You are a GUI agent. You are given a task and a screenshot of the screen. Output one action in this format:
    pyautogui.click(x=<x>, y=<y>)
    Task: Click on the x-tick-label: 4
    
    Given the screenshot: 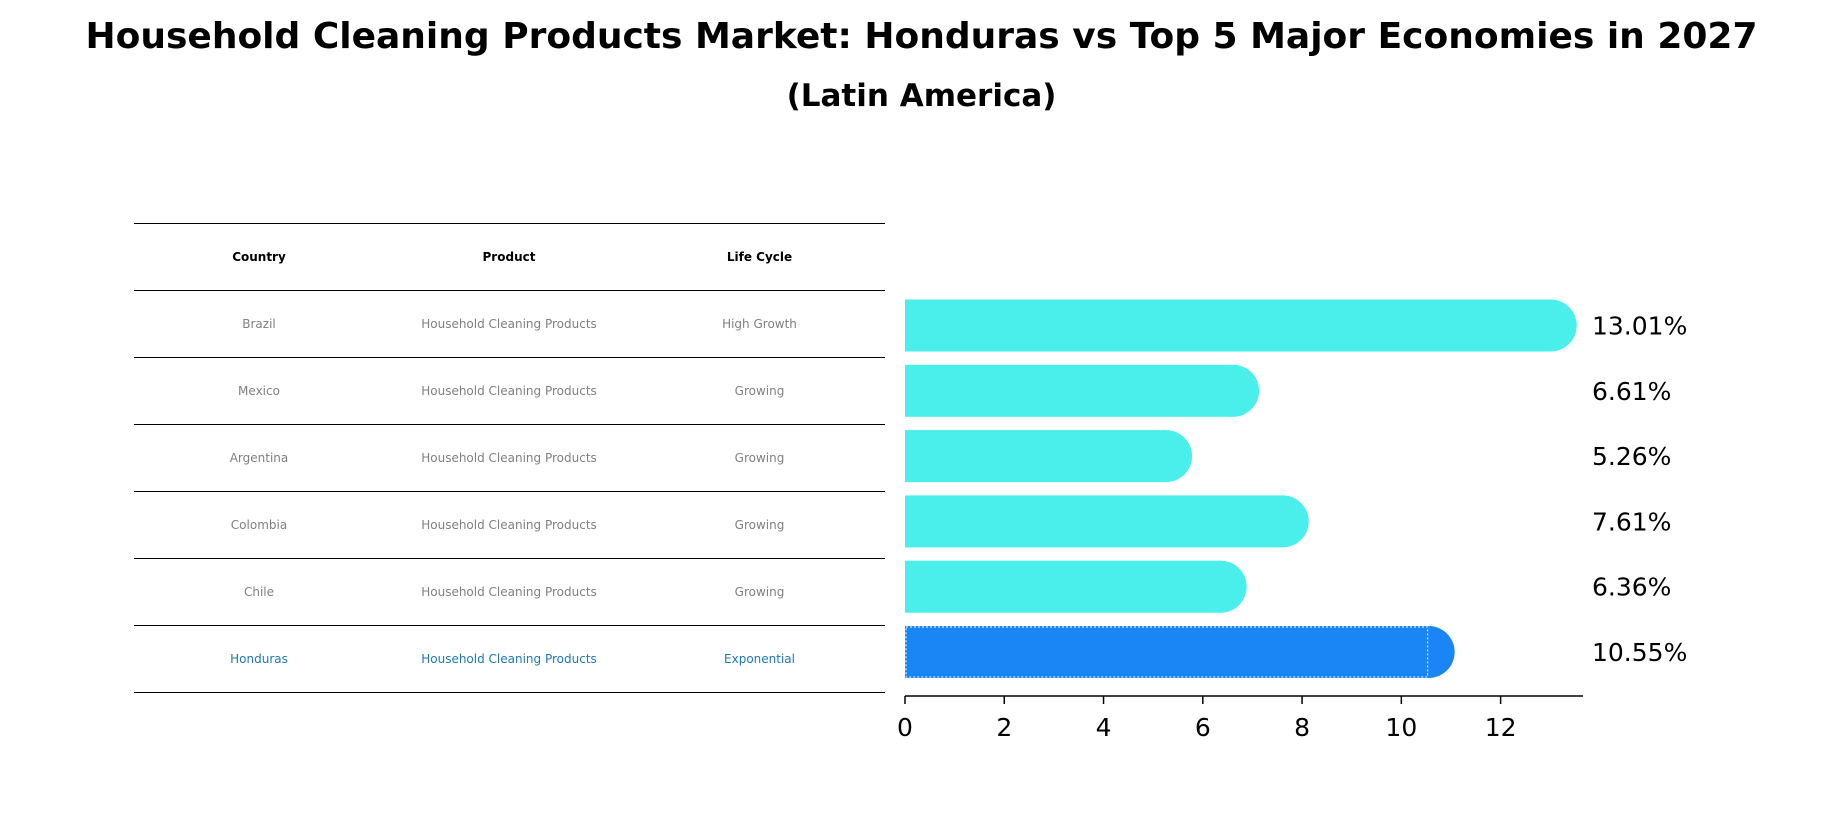 What is the action you would take?
    pyautogui.click(x=1104, y=727)
    